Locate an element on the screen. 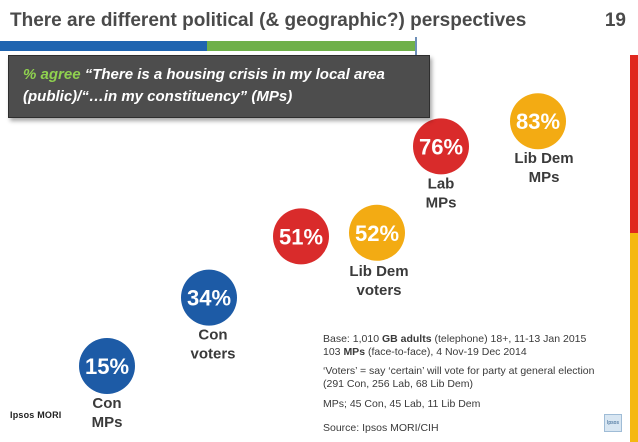 This screenshot has width=638, height=442. bubble-value-3: 52% is located at coordinates (377, 233).